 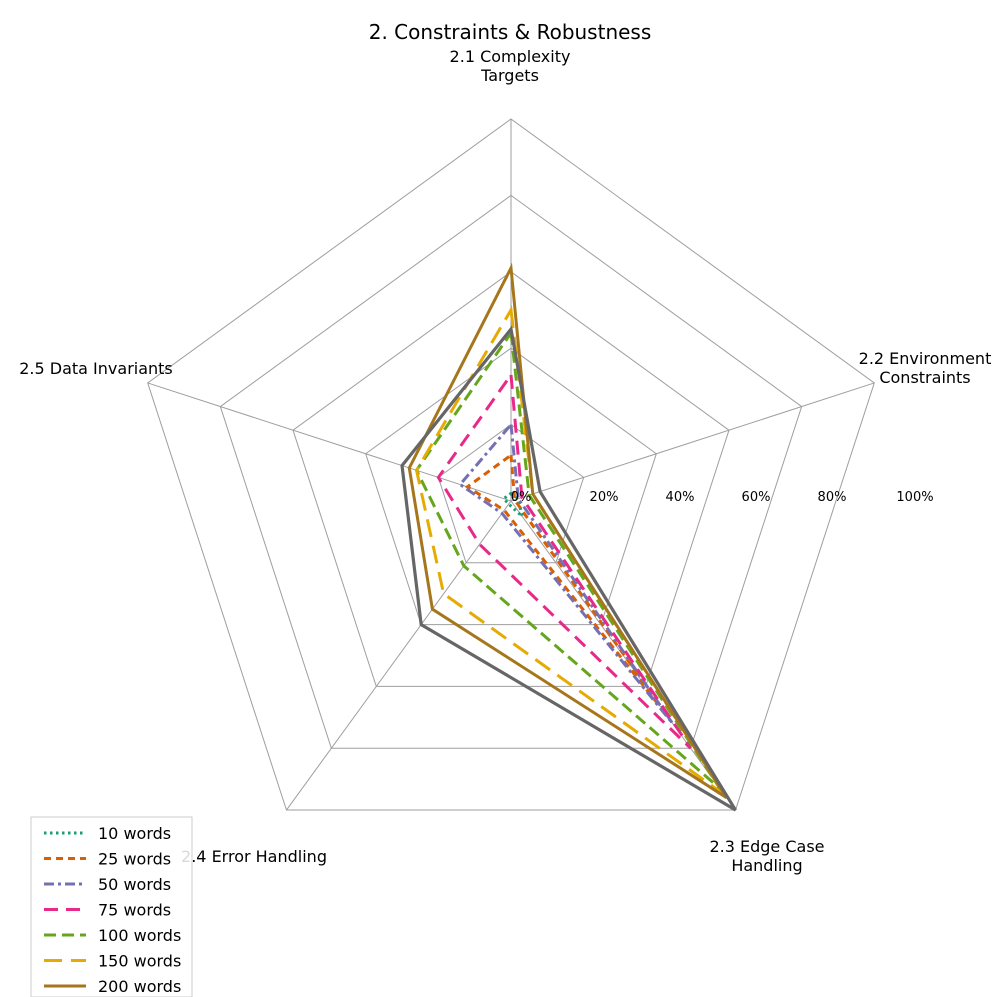 I want to click on series-line-25-words, so click(x=564, y=582).